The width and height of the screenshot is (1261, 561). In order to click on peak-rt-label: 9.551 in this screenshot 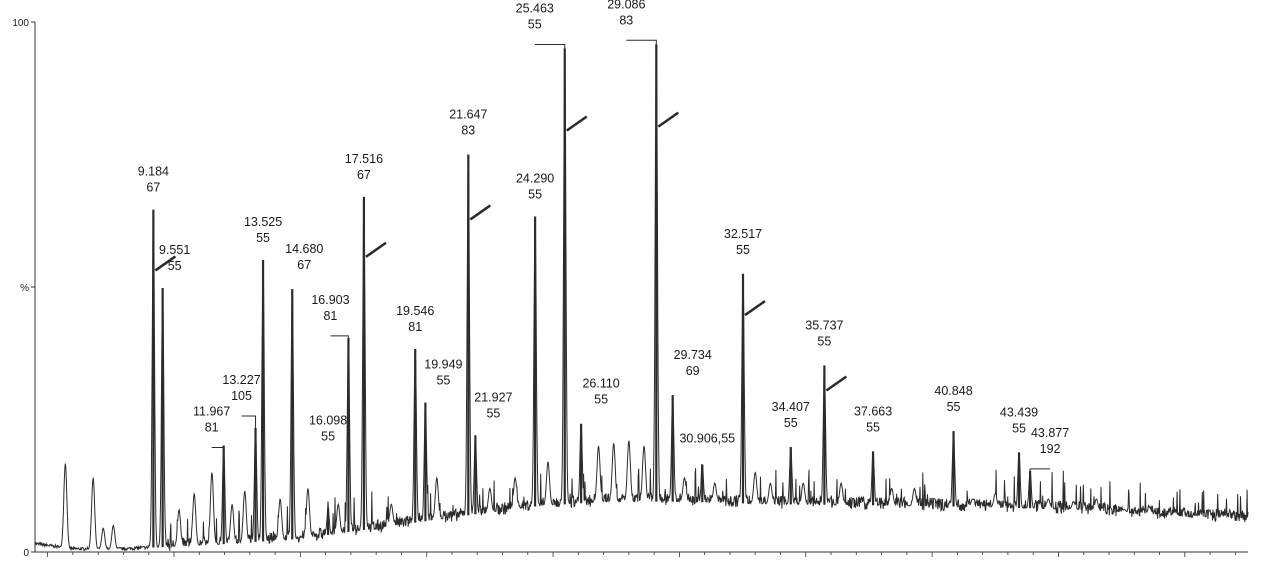, I will do `click(174, 250)`.